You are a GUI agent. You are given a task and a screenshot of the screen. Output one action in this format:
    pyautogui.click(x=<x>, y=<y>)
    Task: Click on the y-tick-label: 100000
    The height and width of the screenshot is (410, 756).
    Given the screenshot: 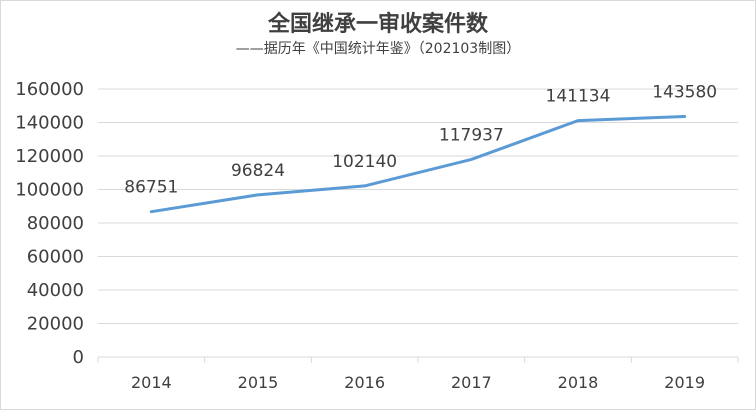 What is the action you would take?
    pyautogui.click(x=49, y=190)
    